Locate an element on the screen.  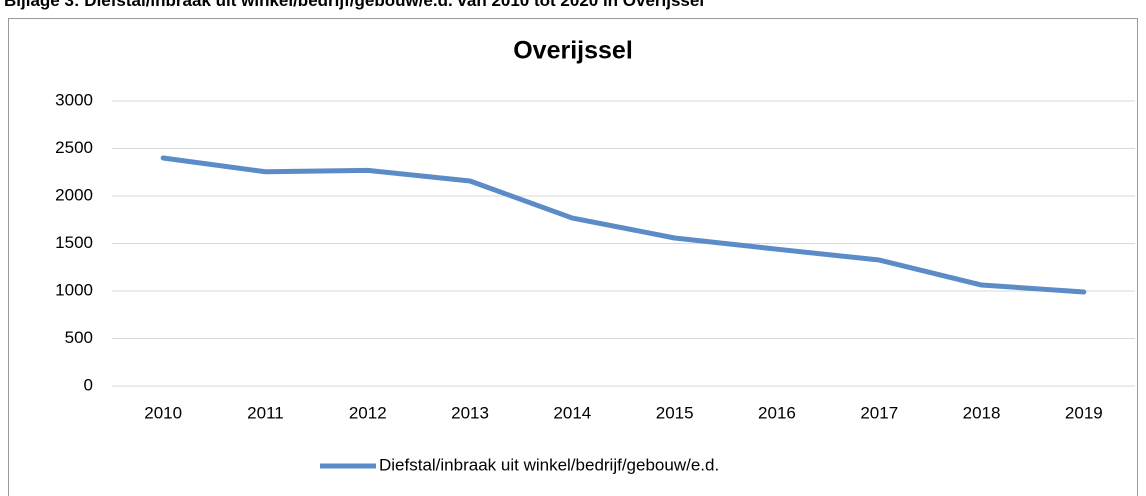
x-tick-label: 2012 is located at coordinates (368, 412).